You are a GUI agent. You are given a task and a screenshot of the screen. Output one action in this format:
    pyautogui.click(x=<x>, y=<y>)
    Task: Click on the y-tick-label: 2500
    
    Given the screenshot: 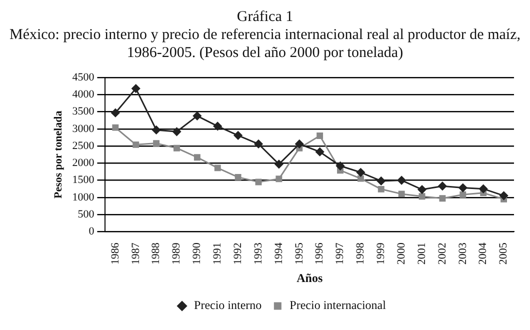 What is the action you would take?
    pyautogui.click(x=83, y=146)
    